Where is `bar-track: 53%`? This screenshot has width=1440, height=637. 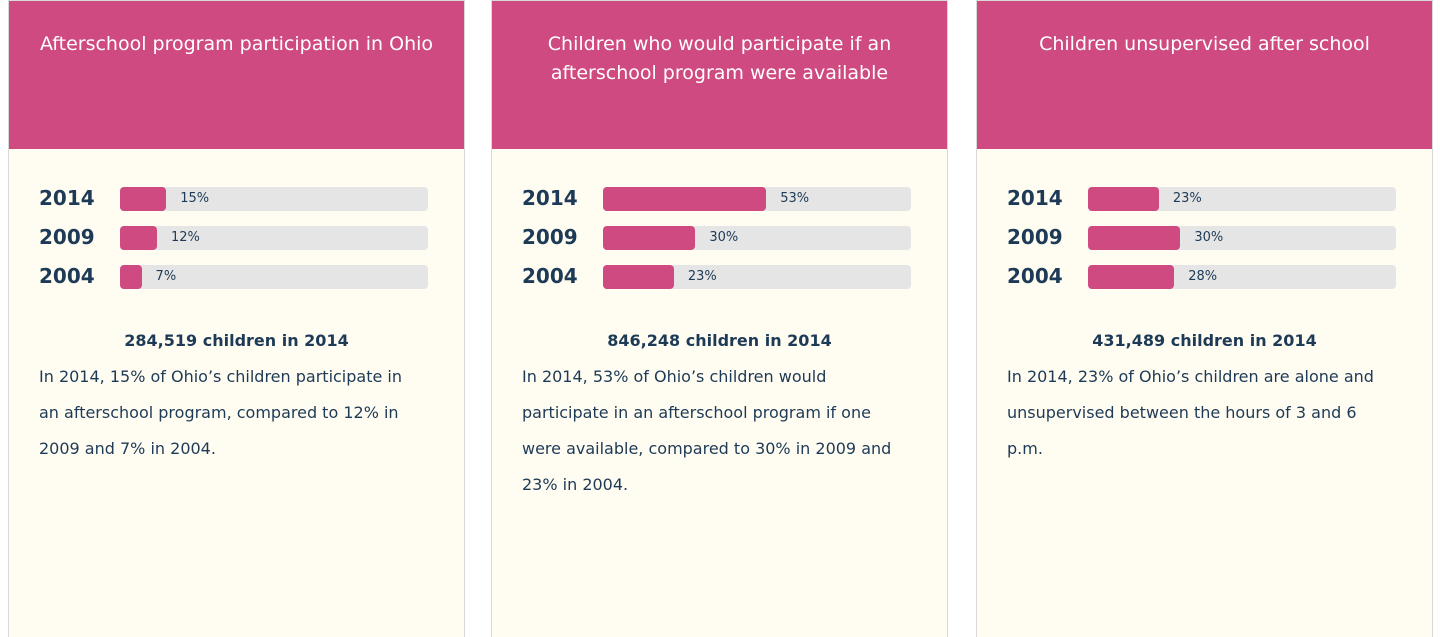 bar-track: 53% is located at coordinates (757, 199).